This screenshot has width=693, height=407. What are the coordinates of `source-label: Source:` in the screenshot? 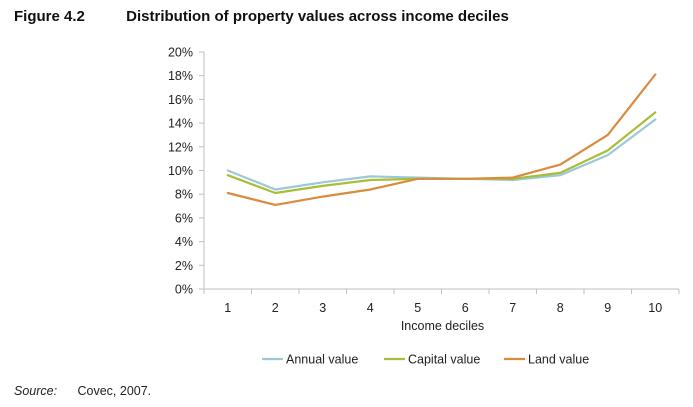 It's located at (36, 391).